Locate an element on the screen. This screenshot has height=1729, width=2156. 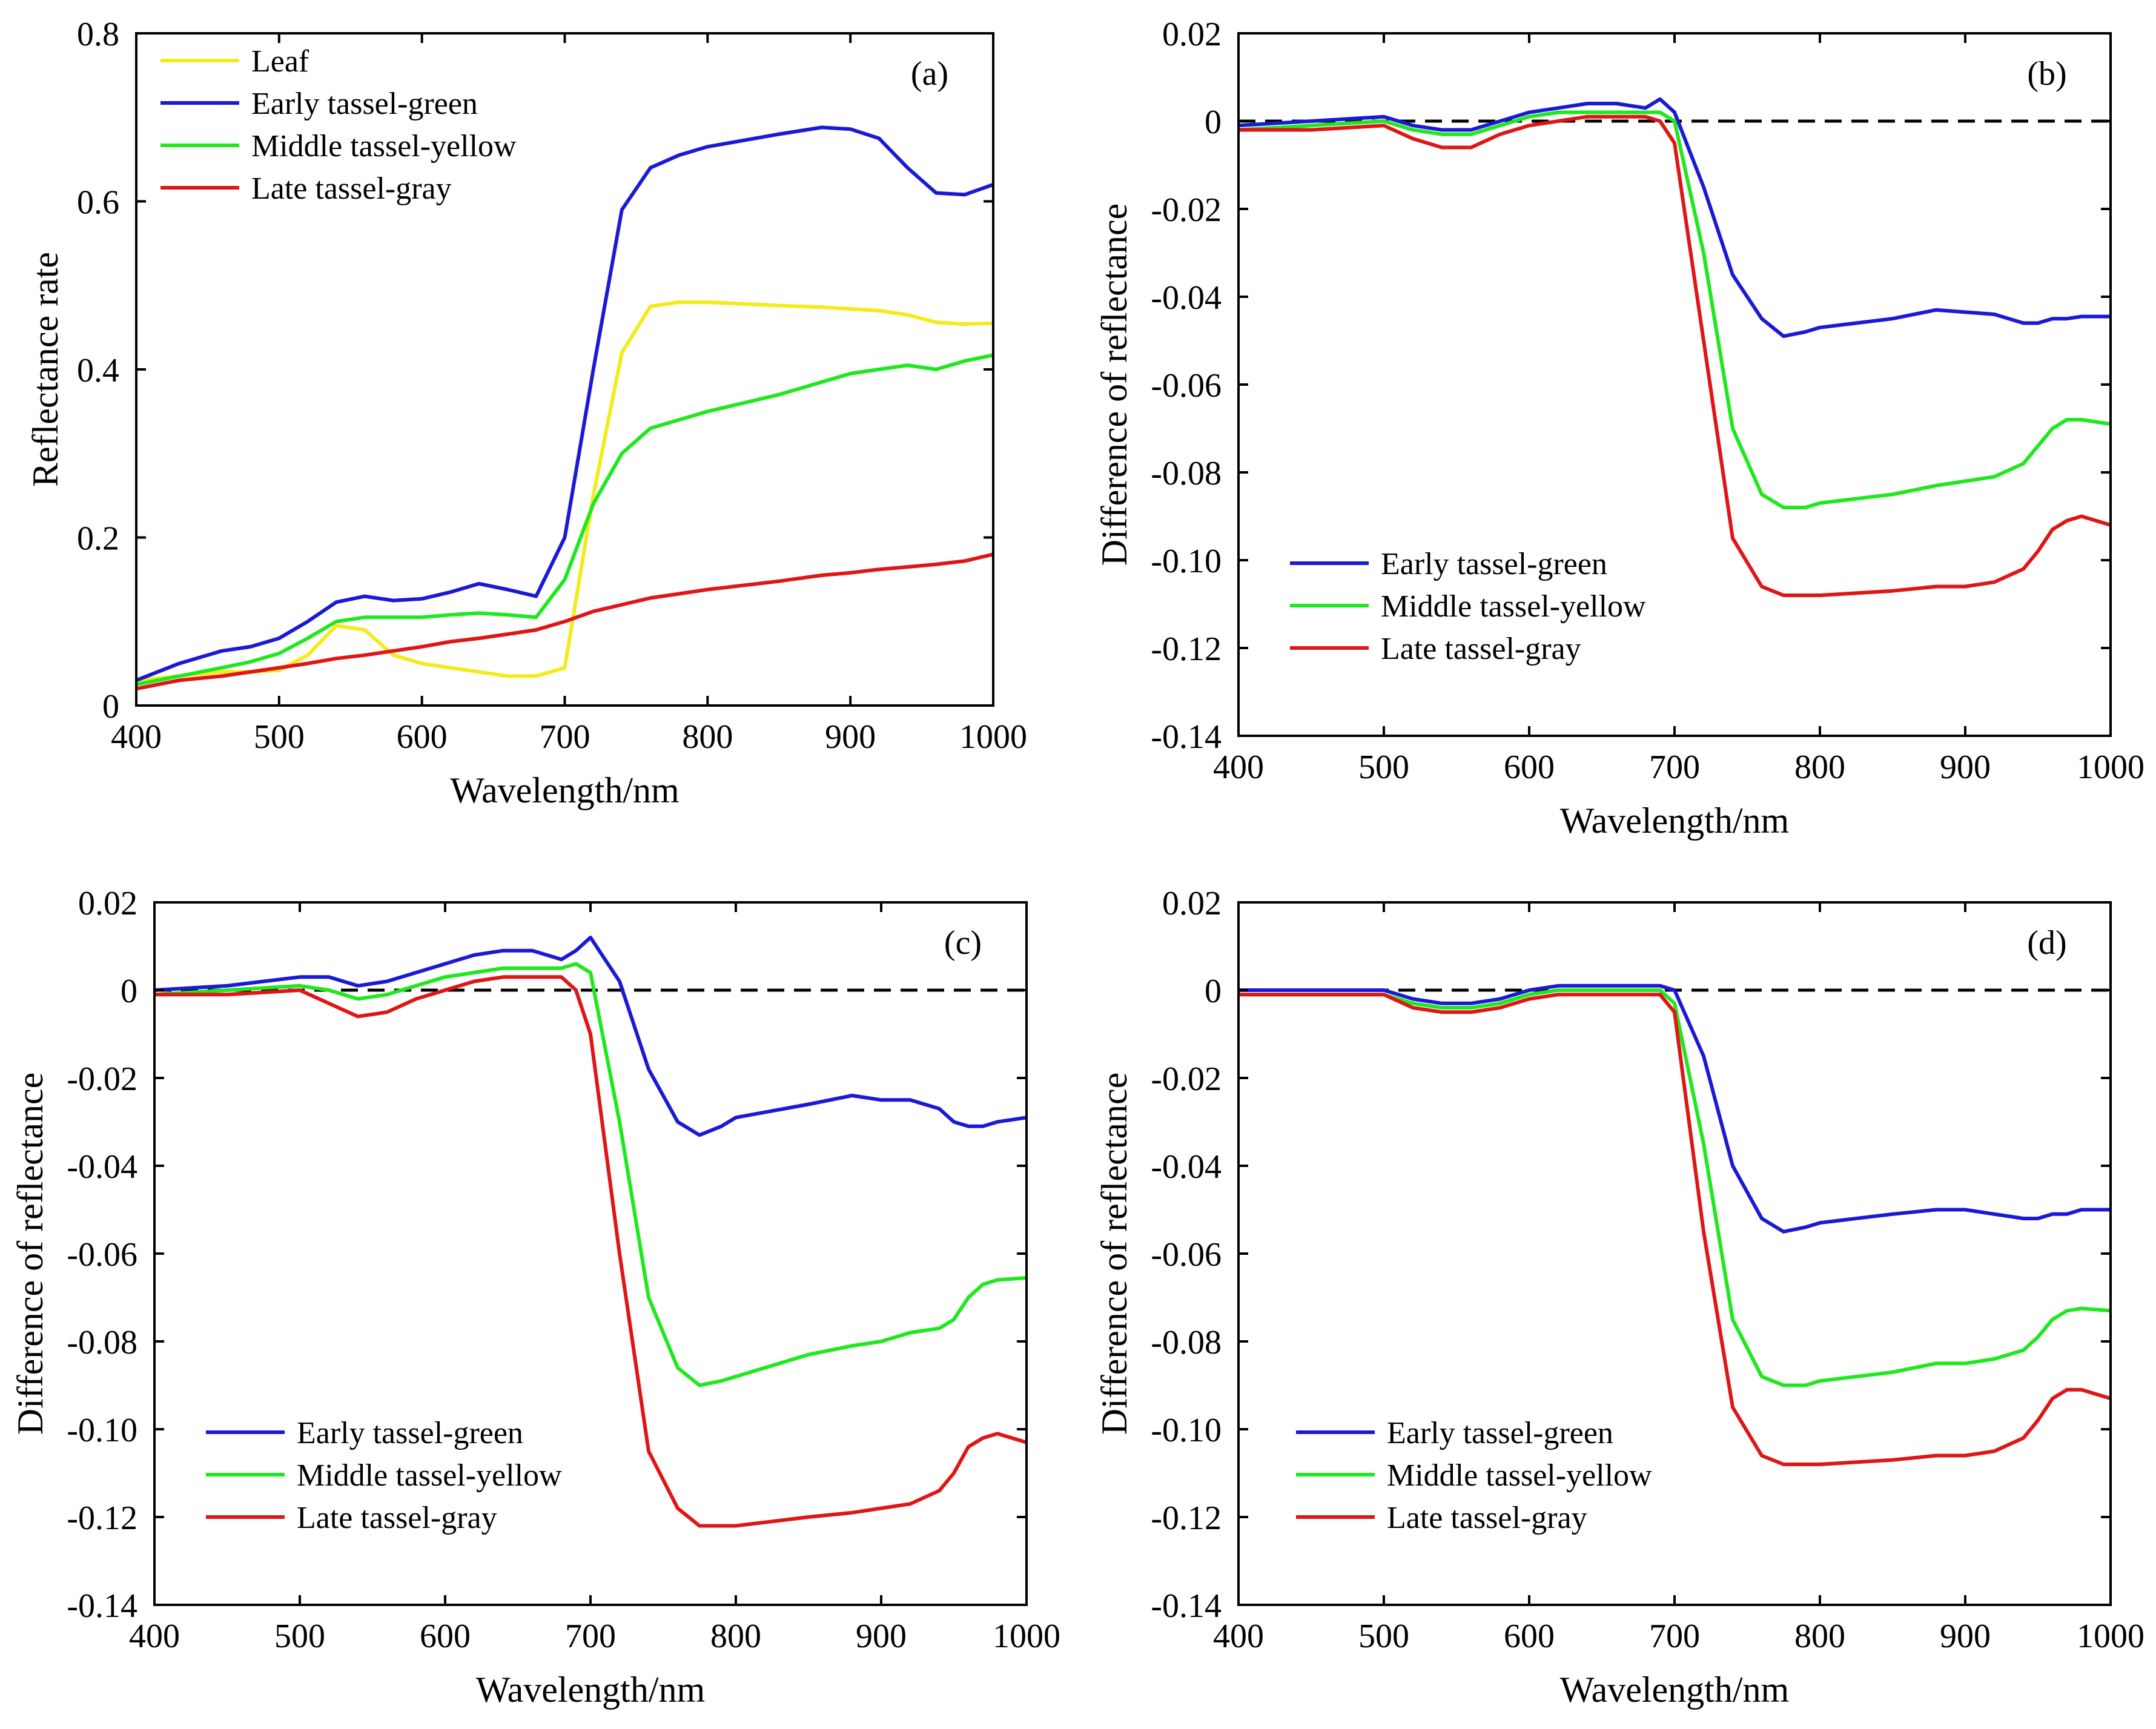
panel-tag: (d) is located at coordinates (2046, 943).